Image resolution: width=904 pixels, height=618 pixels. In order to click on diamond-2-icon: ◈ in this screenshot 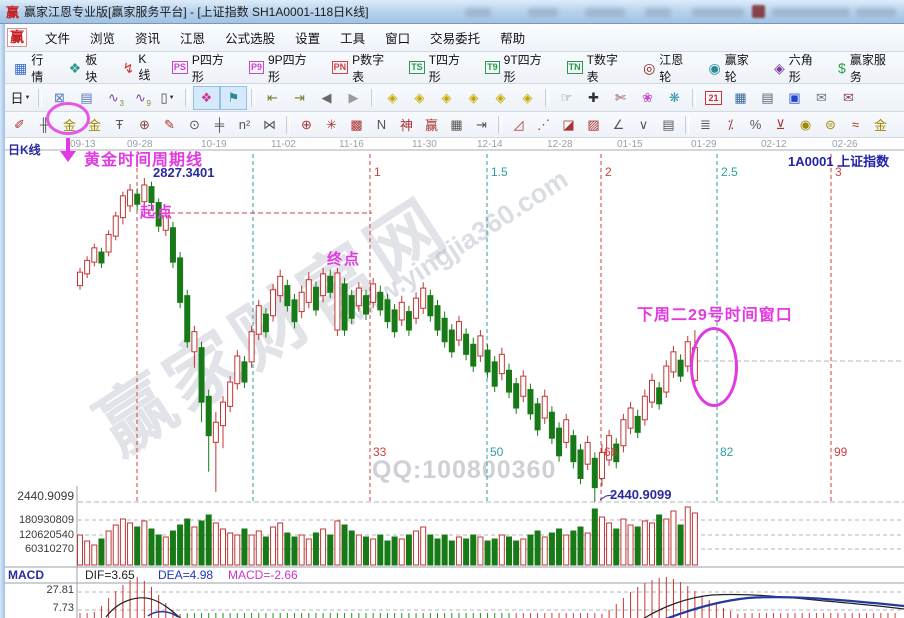, I will do `click(419, 98)`.